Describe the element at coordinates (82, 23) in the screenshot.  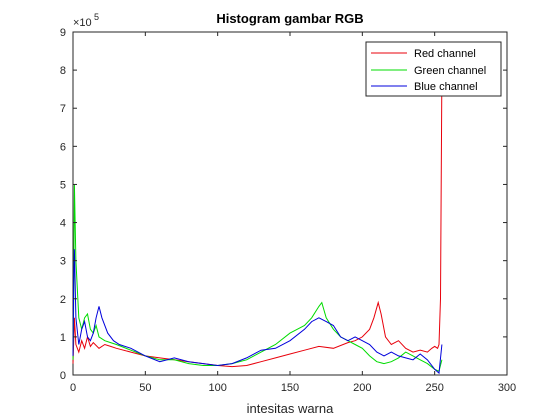
I see `y-multiplier-label: ×10` at that location.